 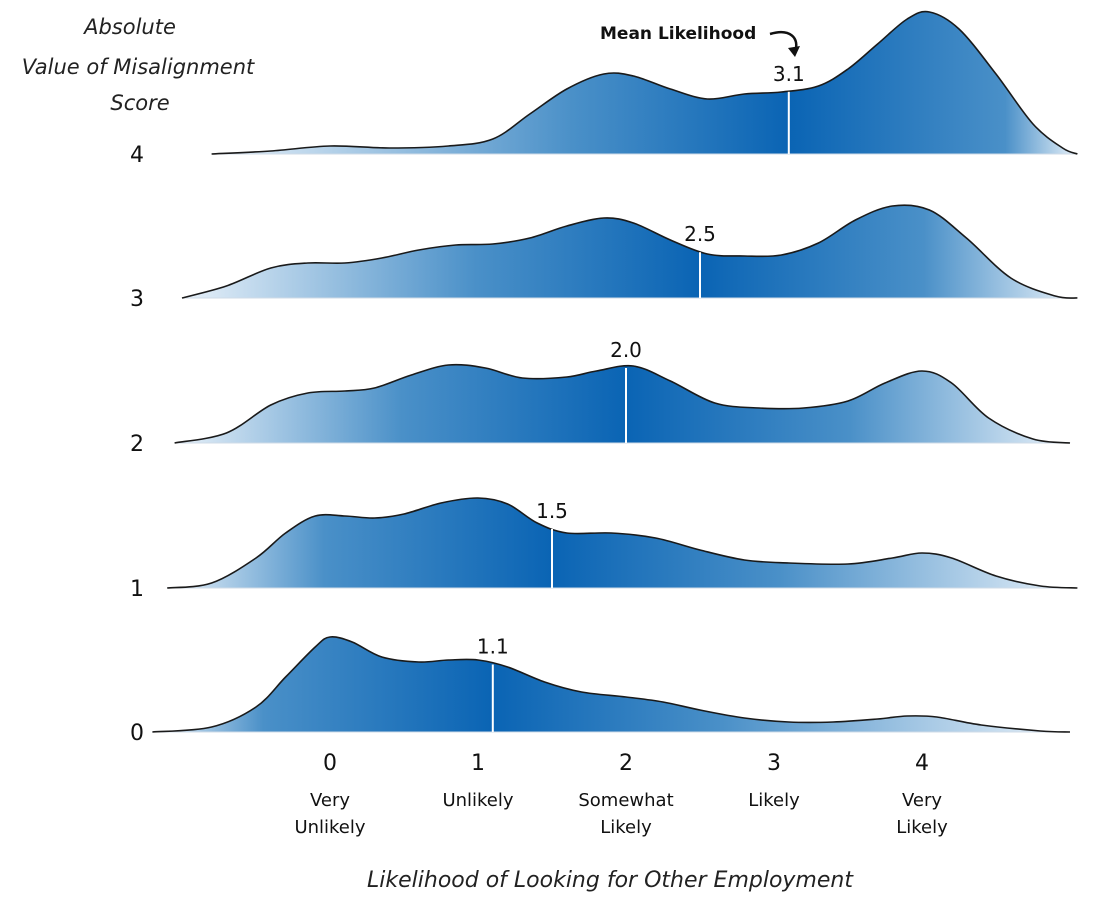 What do you see at coordinates (478, 763) in the screenshot?
I see `x-tick-value-1: 1` at bounding box center [478, 763].